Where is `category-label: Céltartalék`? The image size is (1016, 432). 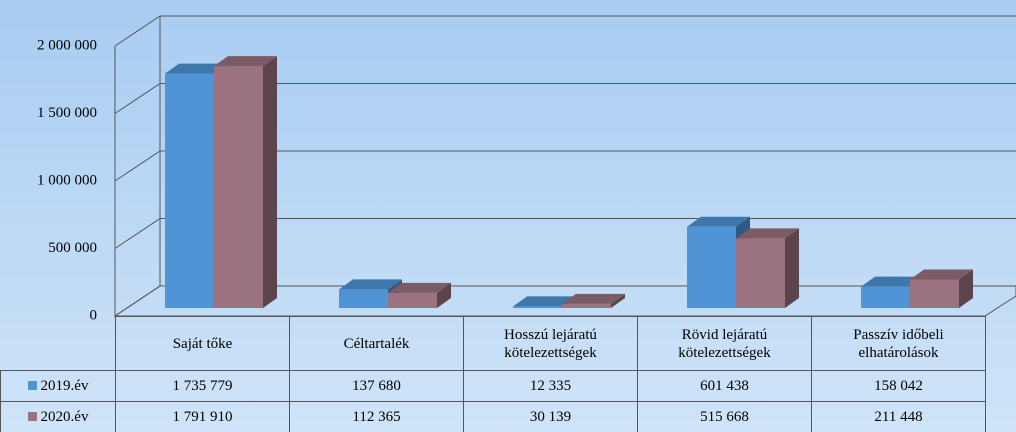
category-label: Céltartalék is located at coordinates (376, 343).